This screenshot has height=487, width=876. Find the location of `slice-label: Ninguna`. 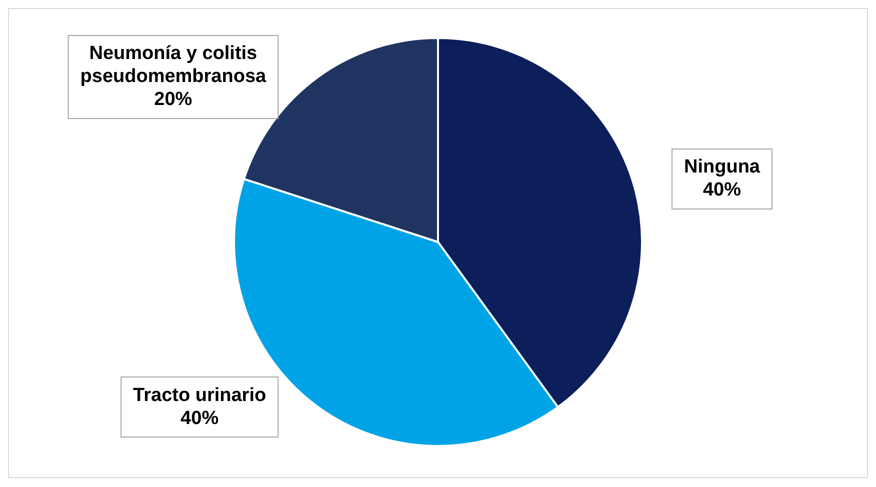

slice-label: Ninguna is located at coordinates (722, 167).